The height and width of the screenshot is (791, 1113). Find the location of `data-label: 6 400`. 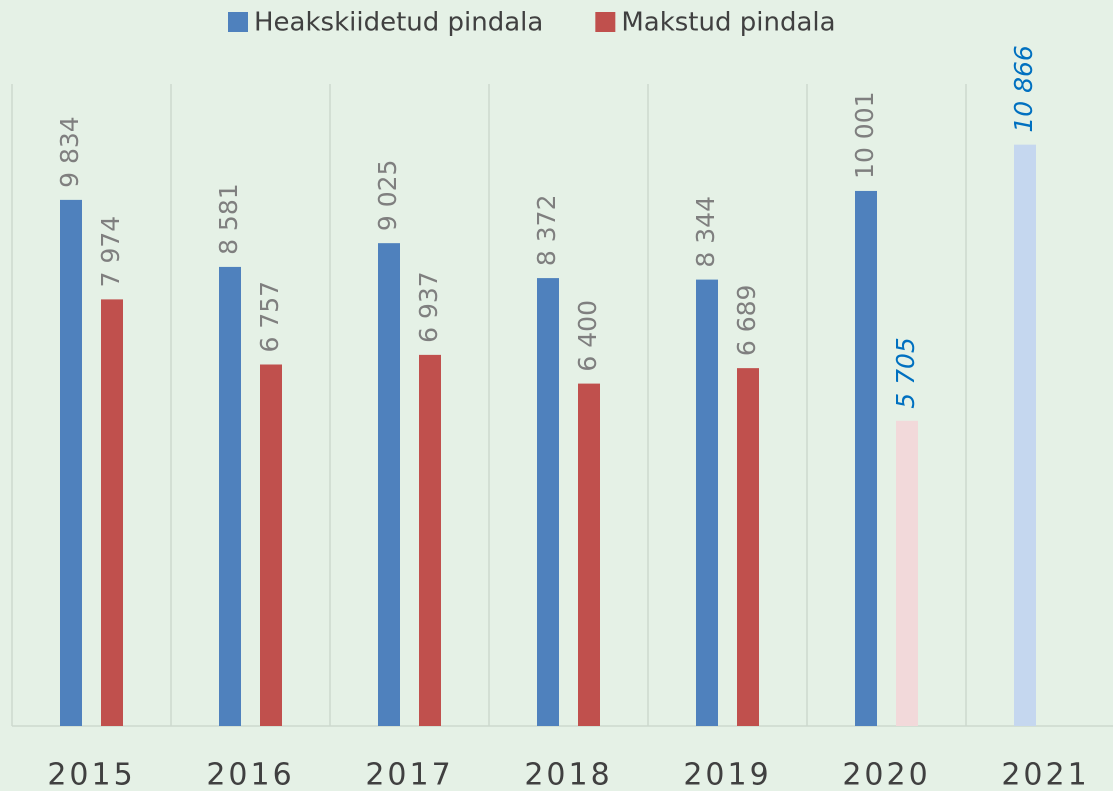

data-label: 6 400 is located at coordinates (587, 336).